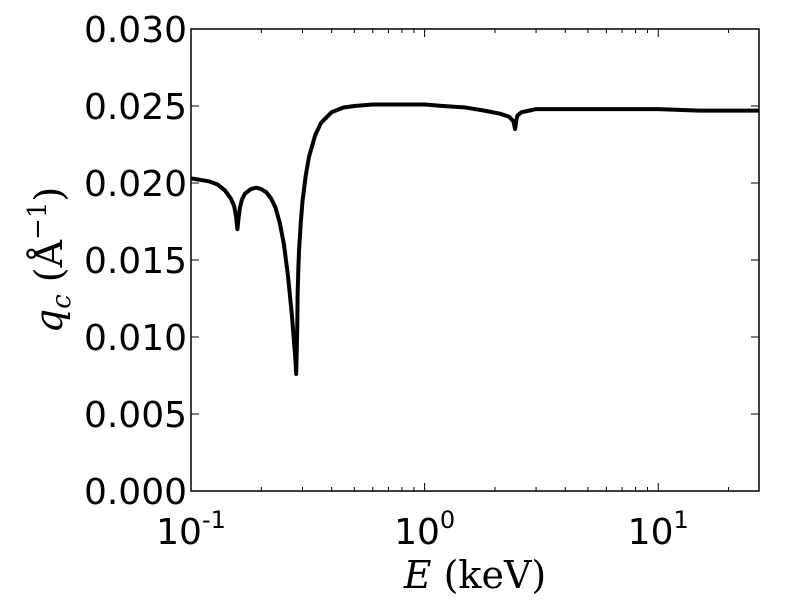 The width and height of the screenshot is (800, 600). I want to click on y-tick-label: 0.010, so click(135, 338).